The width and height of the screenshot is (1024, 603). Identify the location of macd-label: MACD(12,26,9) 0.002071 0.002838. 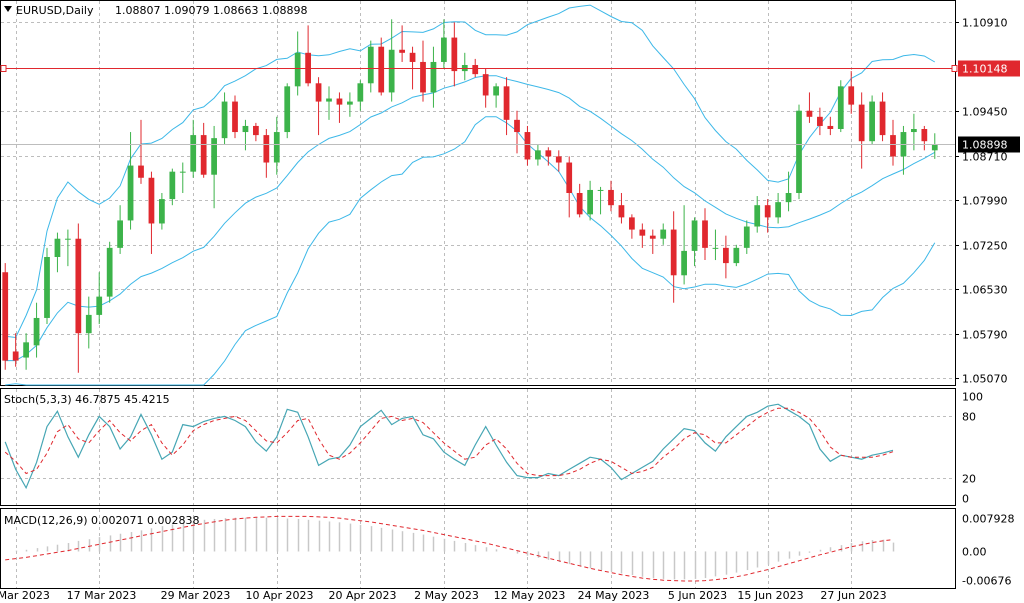
(102, 520).